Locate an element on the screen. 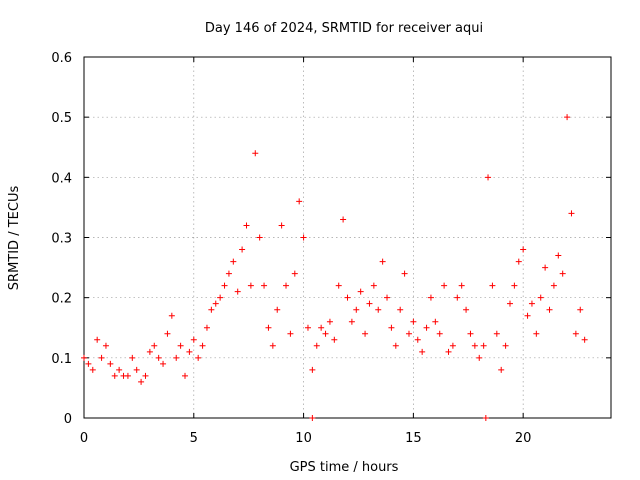 This screenshot has height=480, width=640. y-tick-label: 0.6 is located at coordinates (61, 58).